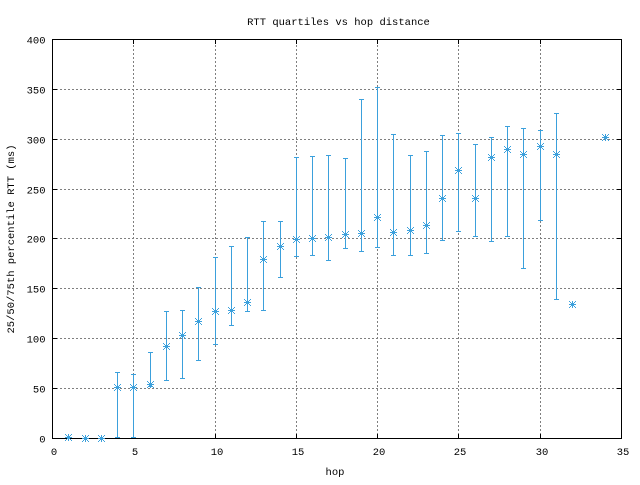 This screenshot has width=640, height=485. What do you see at coordinates (36, 42) in the screenshot?
I see `svg-text: 400` at bounding box center [36, 42].